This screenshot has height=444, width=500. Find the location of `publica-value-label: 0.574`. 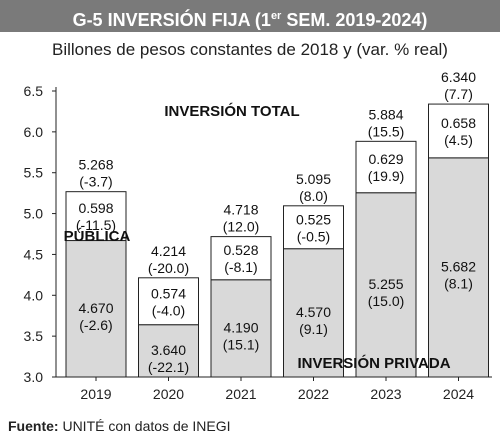

publica-value-label: 0.574 is located at coordinates (168, 293).